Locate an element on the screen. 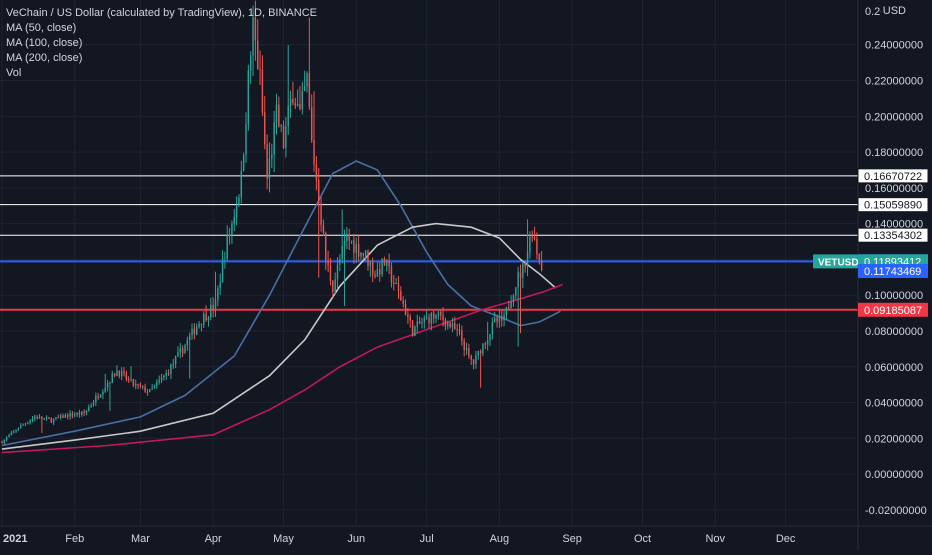 The height and width of the screenshot is (555, 932). legend-ma50: MA (50, close) is located at coordinates (41, 28).